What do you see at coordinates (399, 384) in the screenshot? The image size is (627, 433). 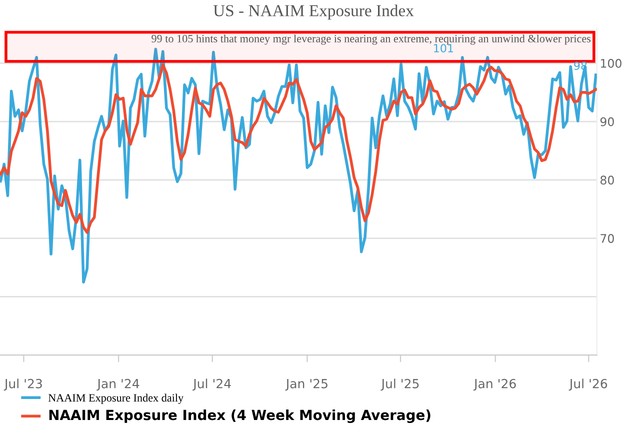 I see `x-tick-label: Jul '25` at bounding box center [399, 384].